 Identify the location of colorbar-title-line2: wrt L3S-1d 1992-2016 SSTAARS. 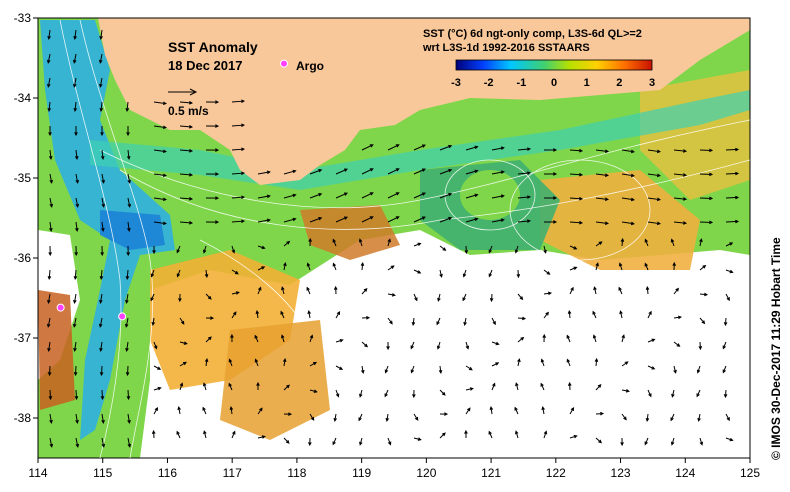
(506, 48).